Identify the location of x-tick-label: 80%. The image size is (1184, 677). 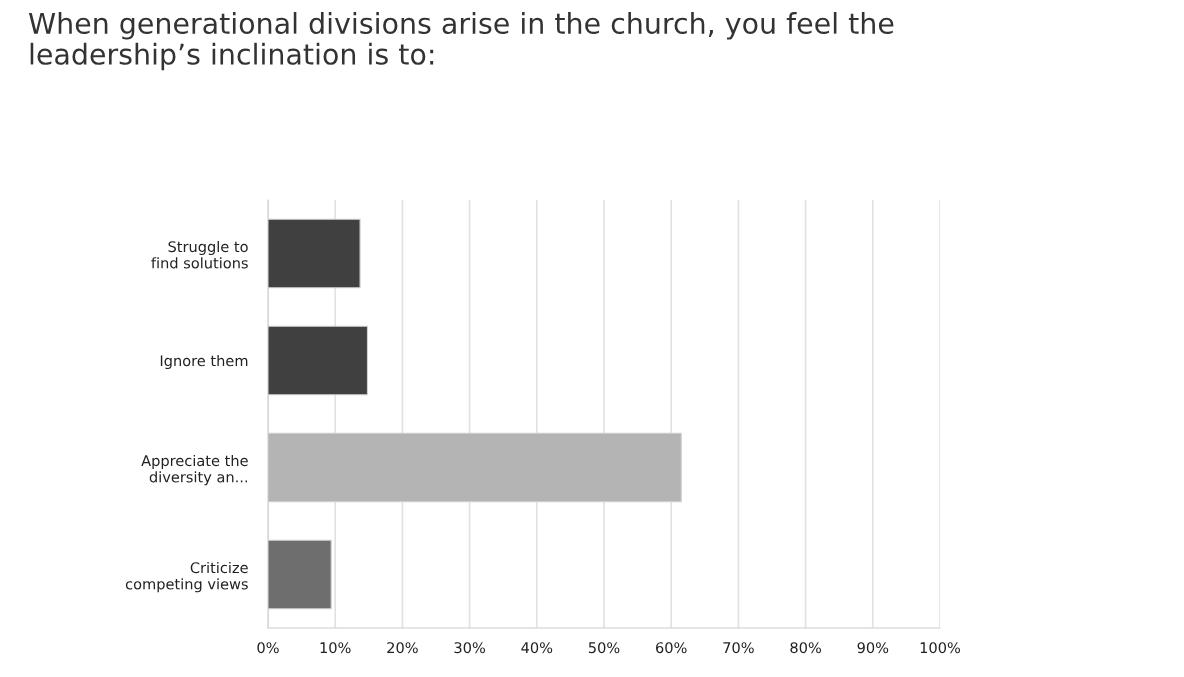
(805, 648).